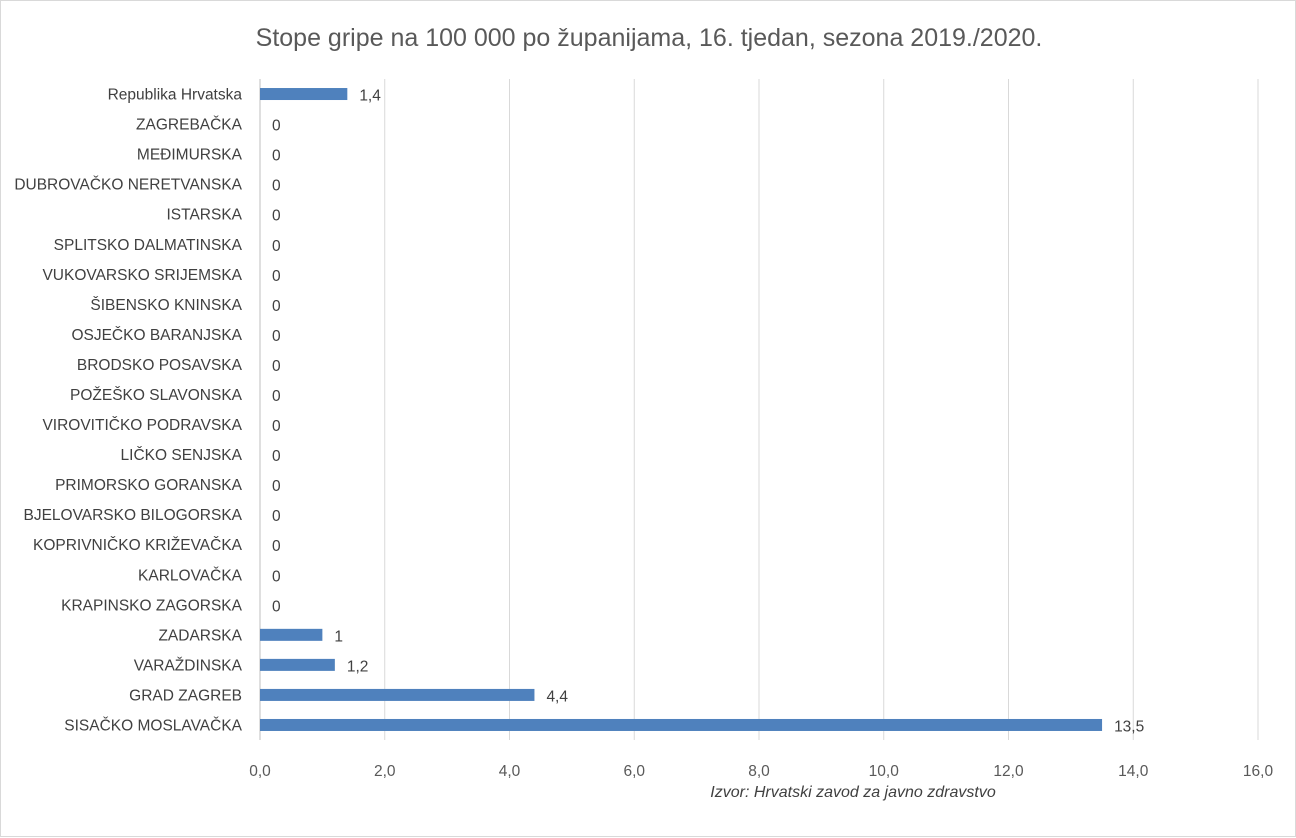  What do you see at coordinates (189, 125) in the screenshot?
I see `category-label: ZAGREBAČKA` at bounding box center [189, 125].